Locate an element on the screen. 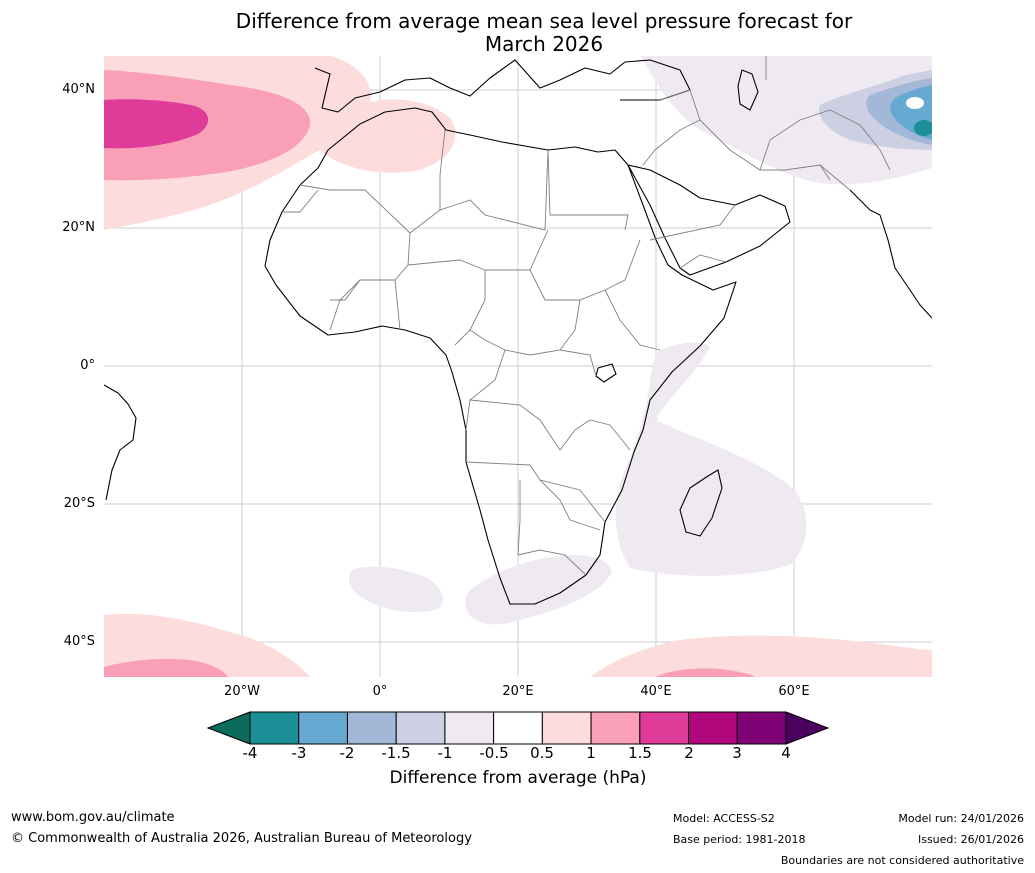  anomaly-southern-ocean-east-0.5 is located at coordinates (761, 656).